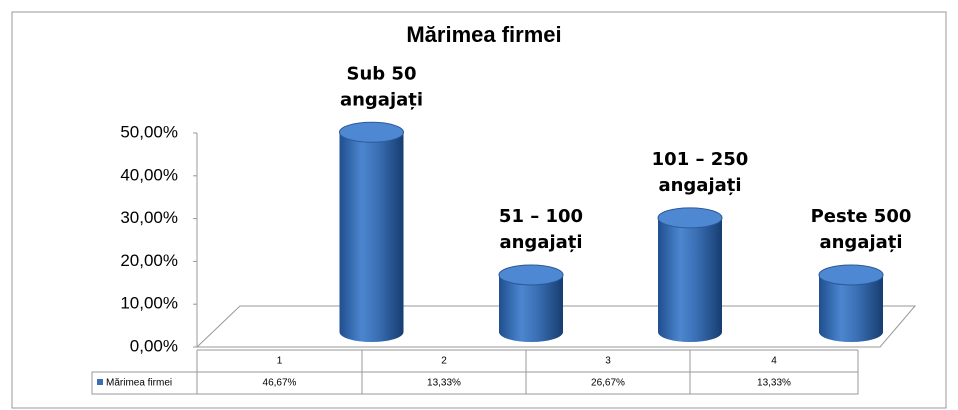  What do you see at coordinates (139, 383) in the screenshot?
I see `legend-label: Mărimea firmei` at bounding box center [139, 383].